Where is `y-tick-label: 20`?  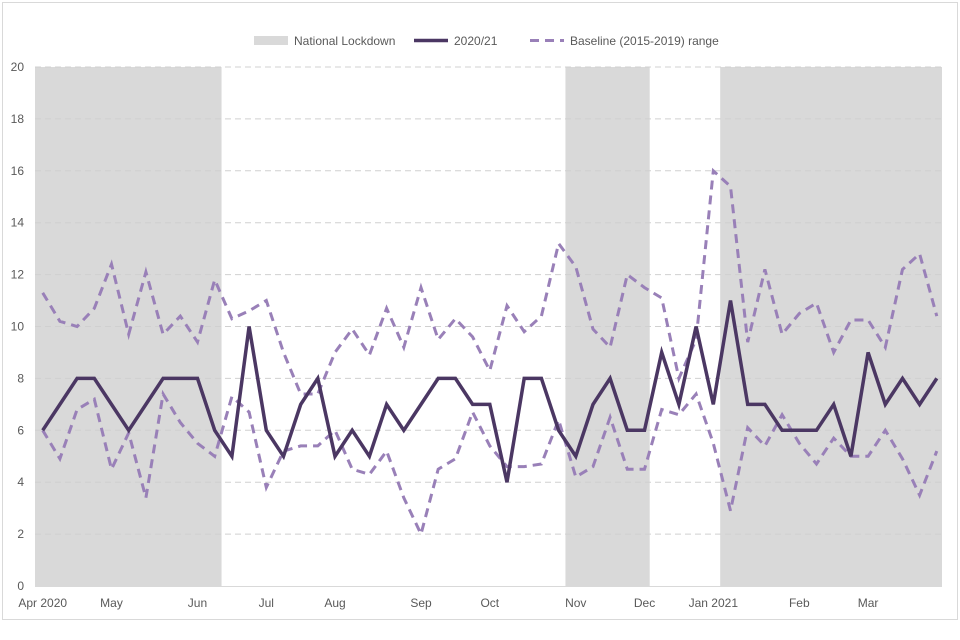 y-tick-label: 20 is located at coordinates (18, 67).